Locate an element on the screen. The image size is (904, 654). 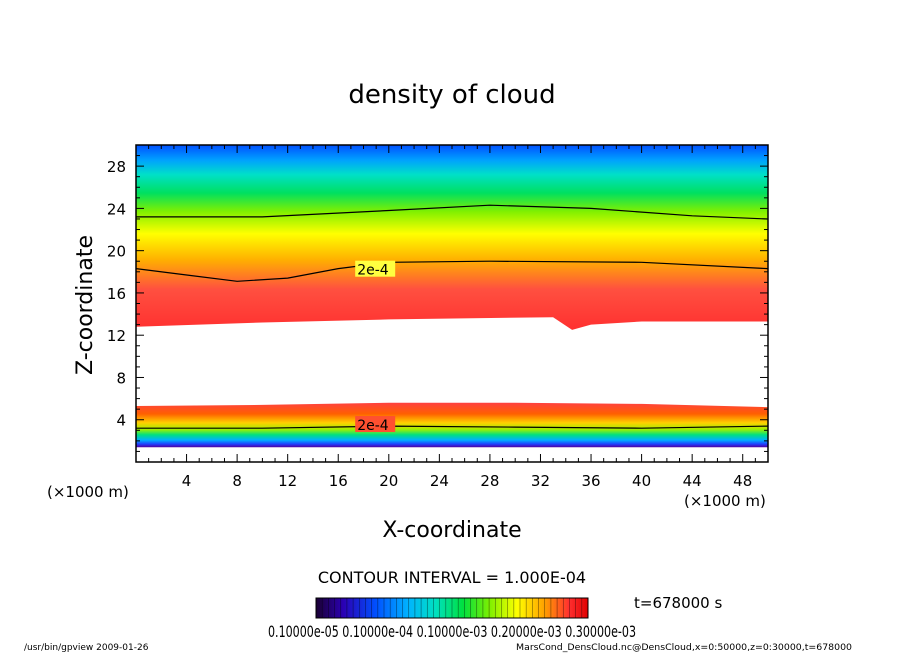
x-tick-label: 28 is located at coordinates (489, 481).